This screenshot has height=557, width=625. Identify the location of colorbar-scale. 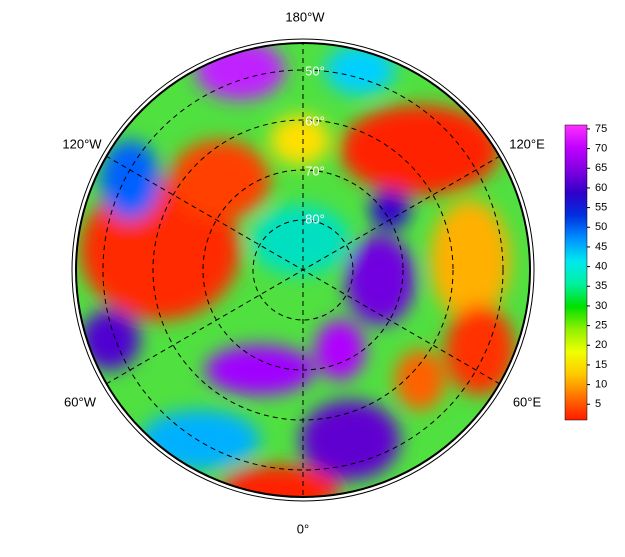
(576, 272).